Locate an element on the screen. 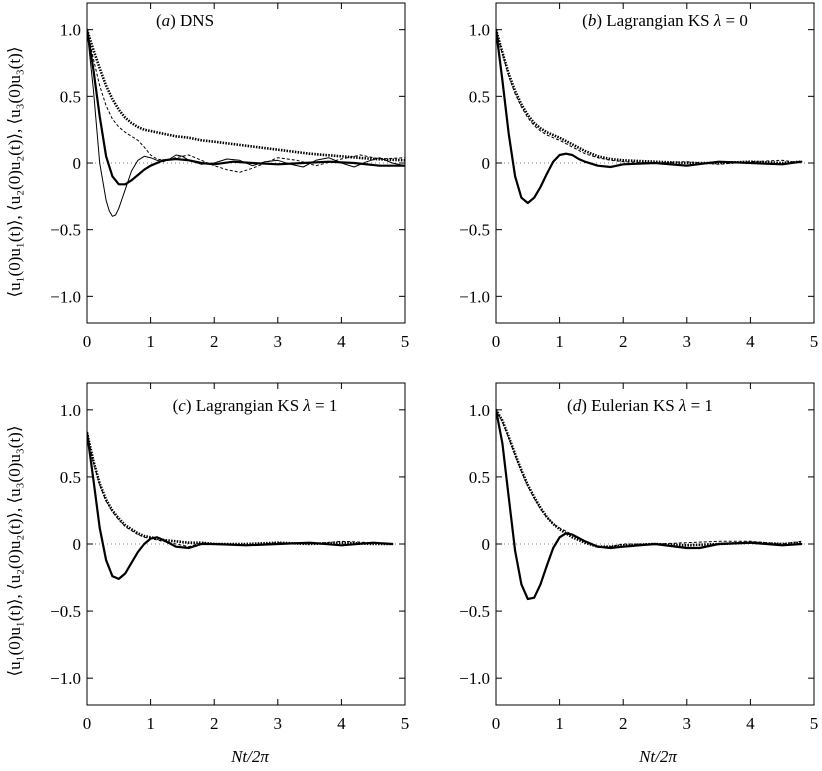  ylabel-bottom: ⟨u₁(0)u₁(t)⟩, ⟨u₂(0)u₂(t)⟩, ⟨u₃(0)u₃(t)⟩ is located at coordinates (14, 551).